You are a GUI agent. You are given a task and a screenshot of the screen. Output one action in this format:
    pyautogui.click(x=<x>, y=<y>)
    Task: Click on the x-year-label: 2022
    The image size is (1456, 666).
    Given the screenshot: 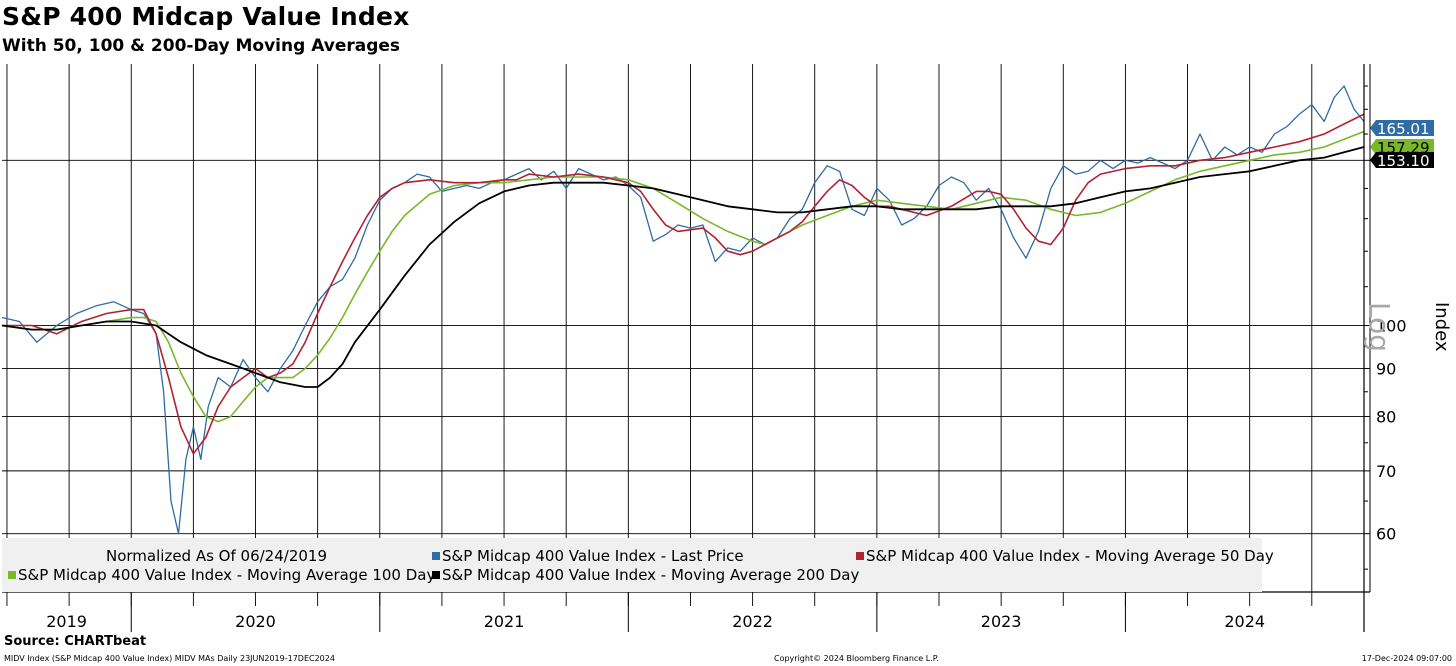 What is the action you would take?
    pyautogui.click(x=752, y=621)
    